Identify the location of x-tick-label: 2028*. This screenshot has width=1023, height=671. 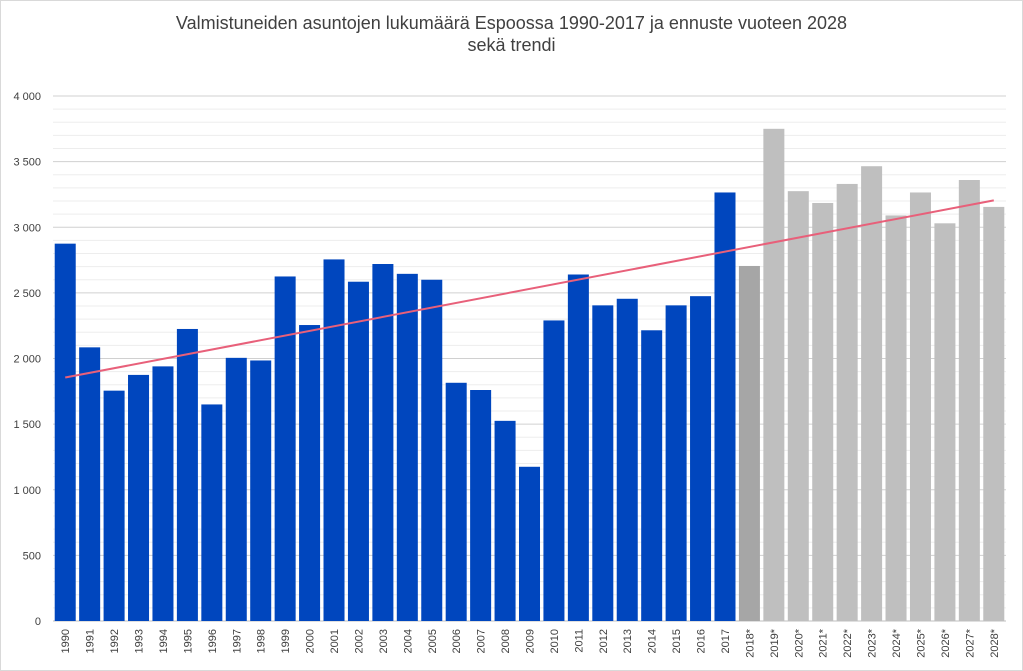
(995, 642).